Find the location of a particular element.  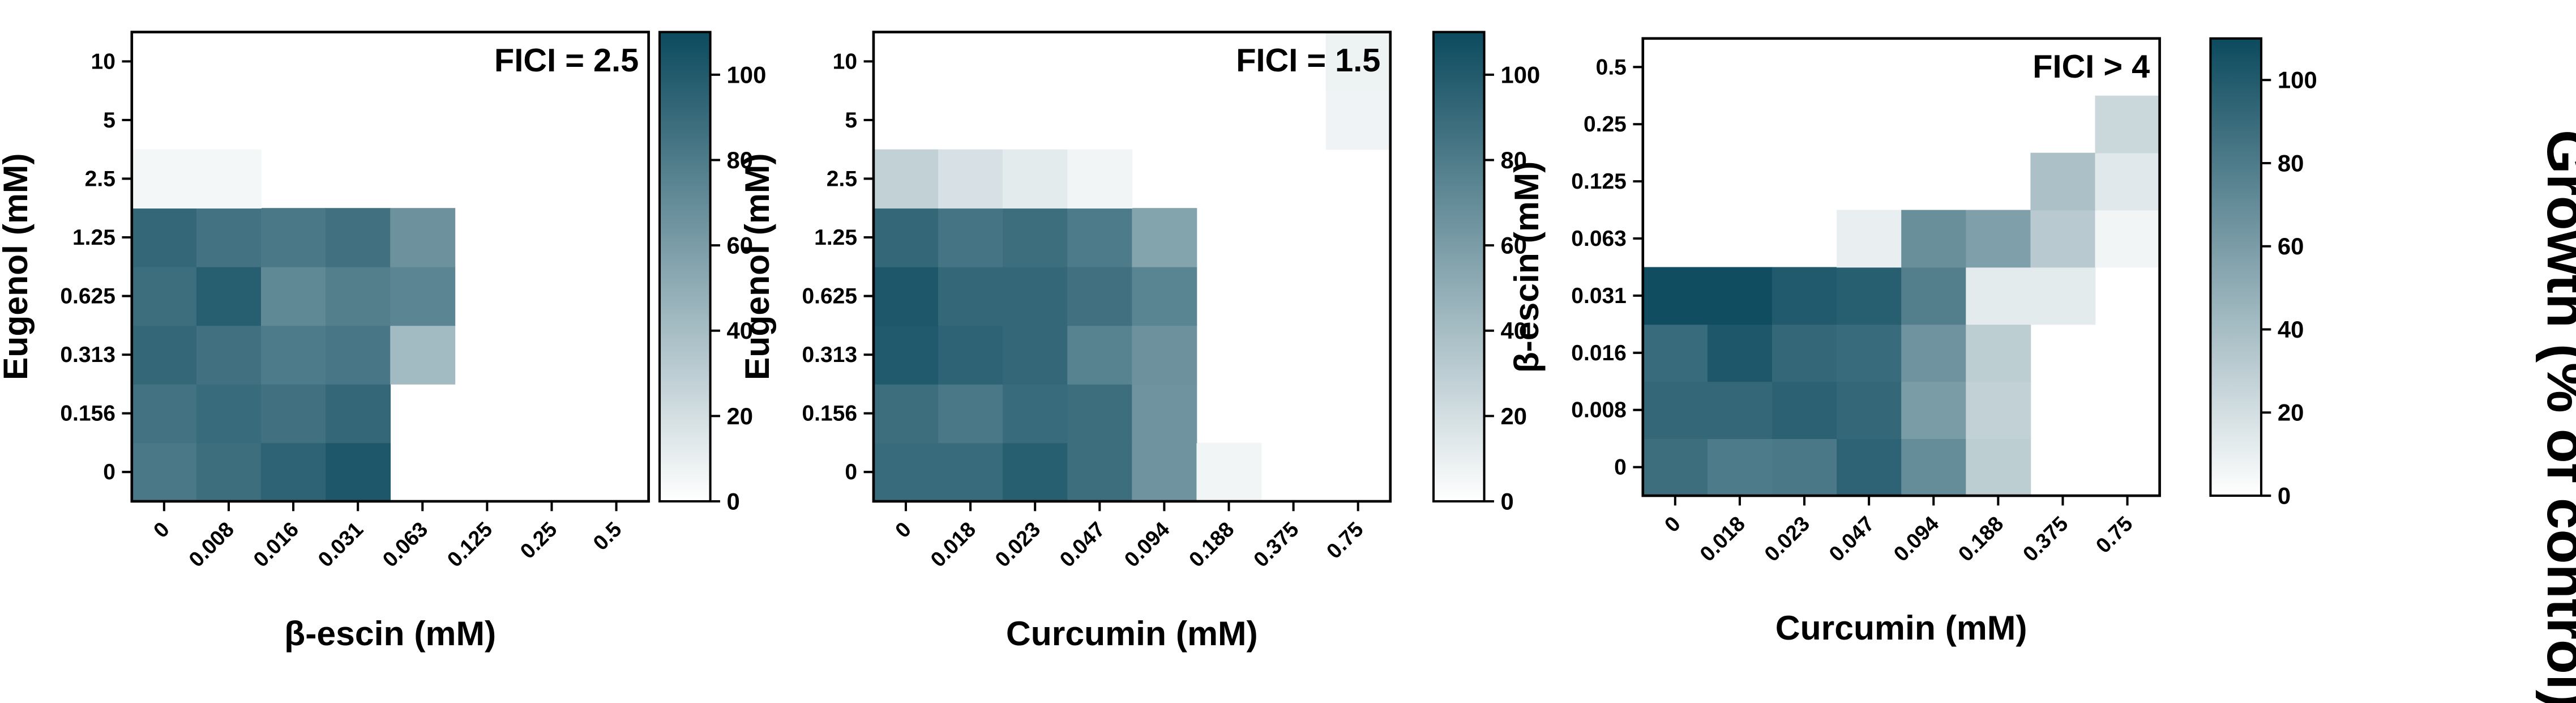

colorbar-tick-label: 100 is located at coordinates (2297, 80).